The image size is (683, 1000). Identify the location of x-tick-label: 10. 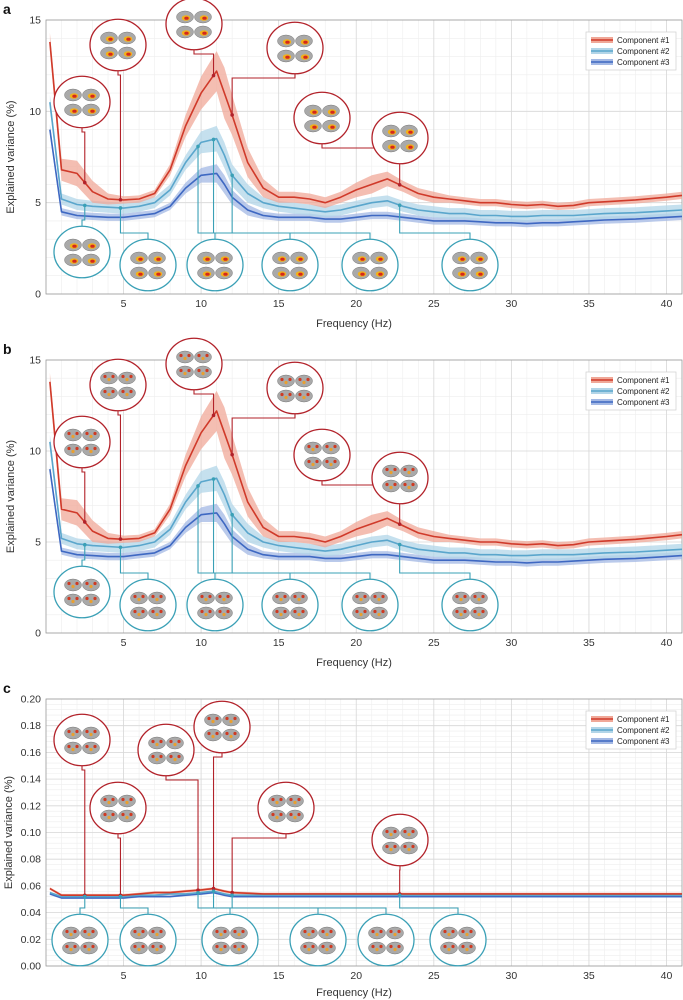
(201, 976).